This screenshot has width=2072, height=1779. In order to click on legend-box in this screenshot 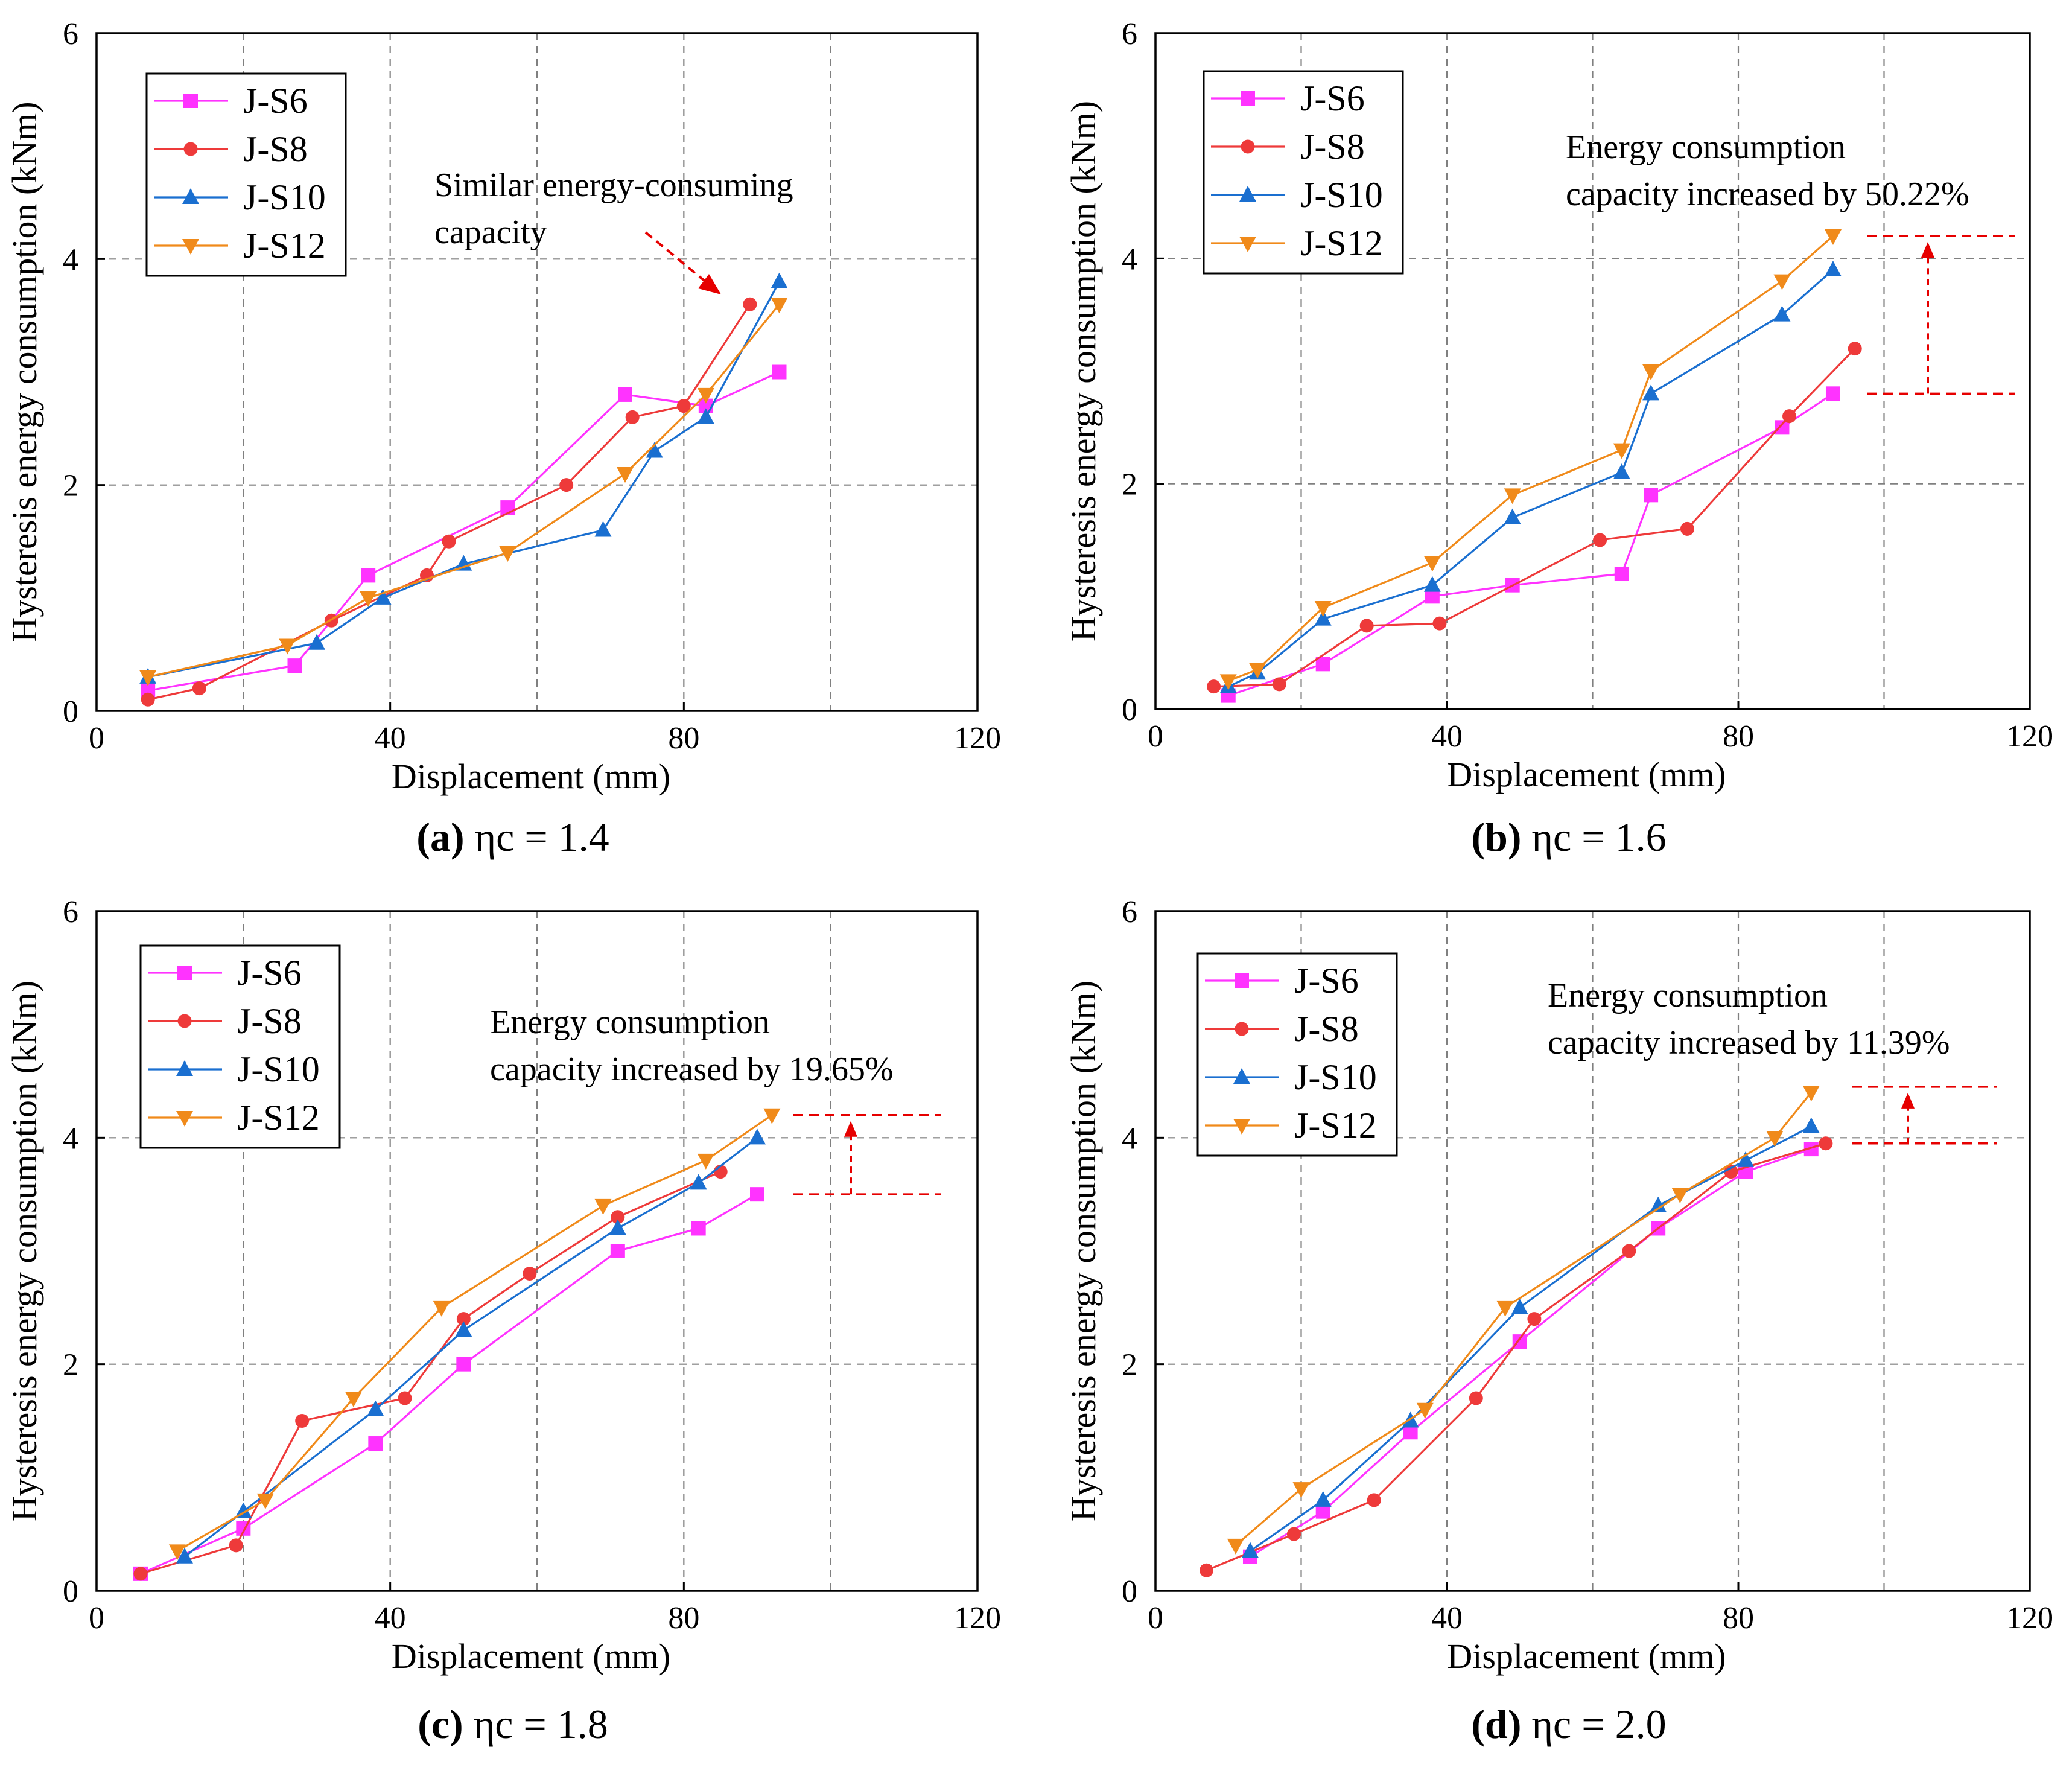, I will do `click(1304, 172)`.